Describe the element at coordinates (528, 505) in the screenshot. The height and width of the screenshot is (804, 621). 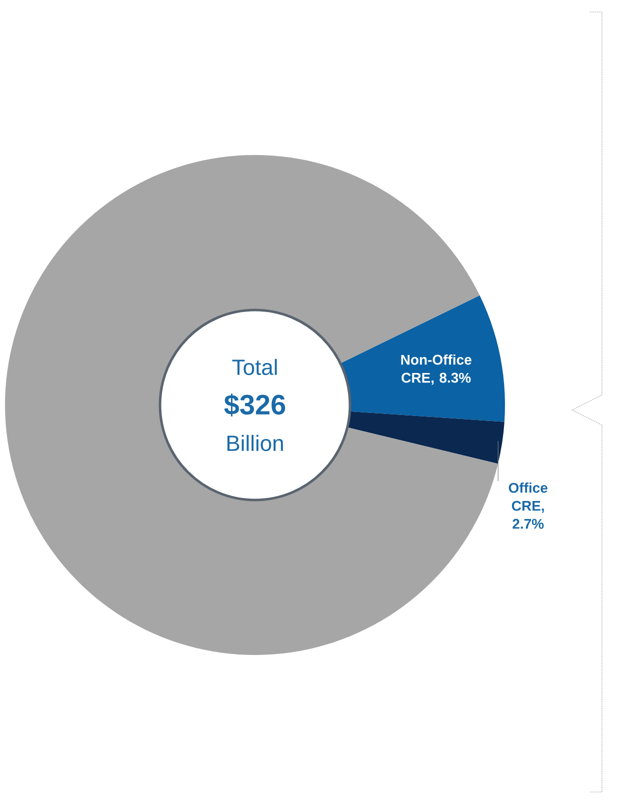
I see `slice-label: Office CRE, 2.7%` at that location.